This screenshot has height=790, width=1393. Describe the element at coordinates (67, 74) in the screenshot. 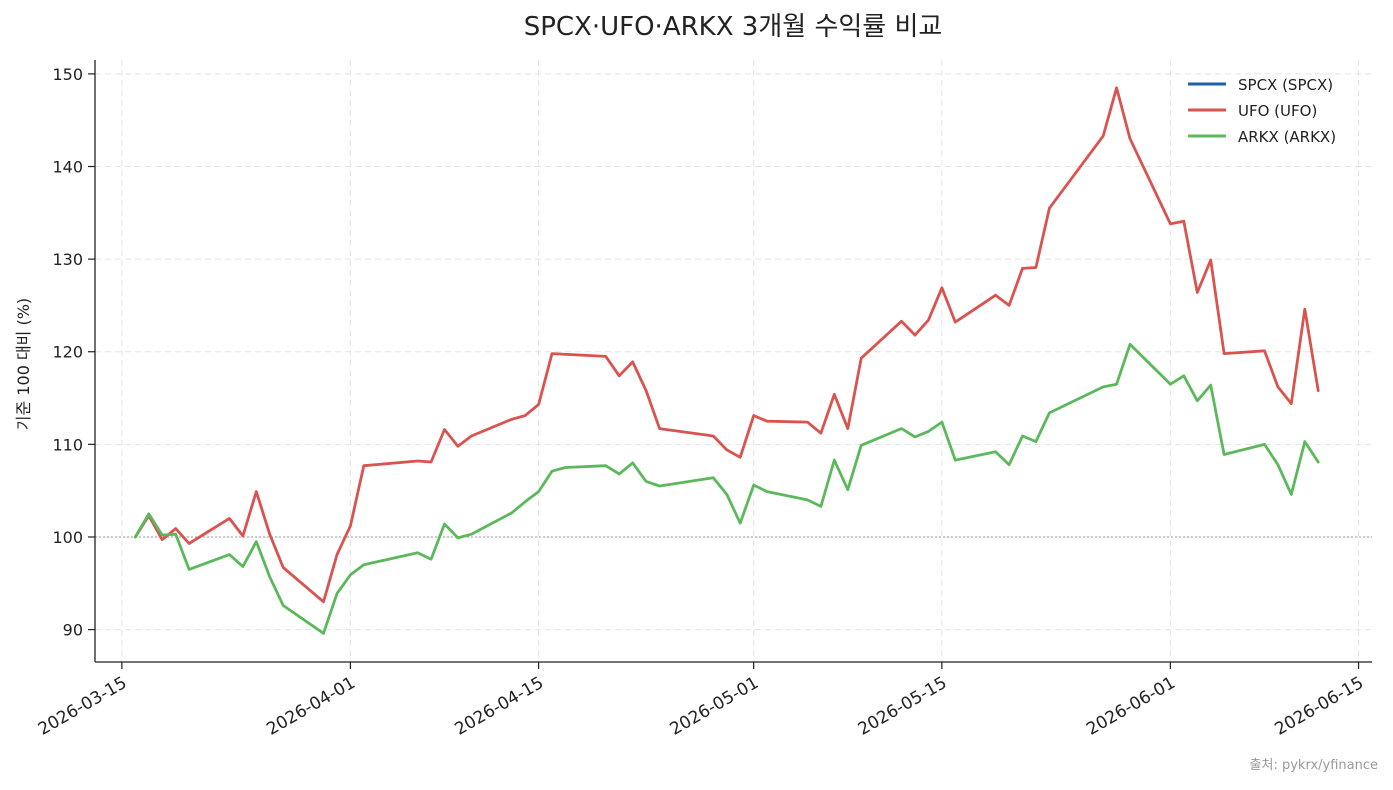

I see `y-tick-label: 150` at that location.